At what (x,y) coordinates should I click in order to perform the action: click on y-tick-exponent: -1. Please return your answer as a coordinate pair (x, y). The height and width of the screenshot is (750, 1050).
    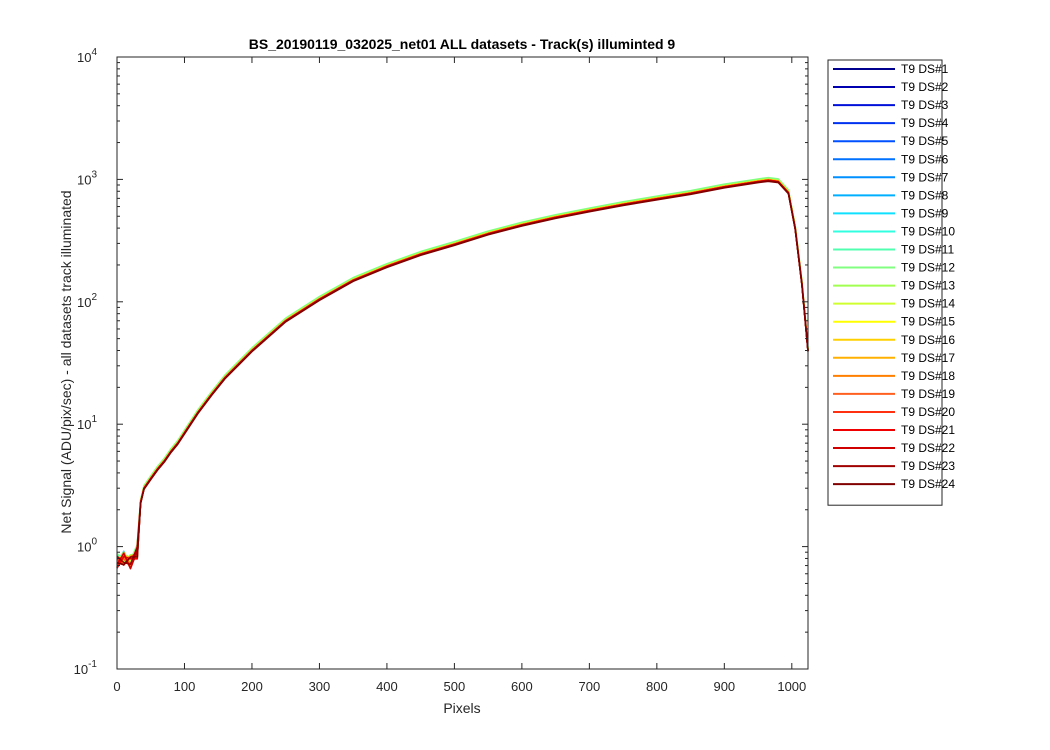
    Looking at the image, I should click on (92, 664).